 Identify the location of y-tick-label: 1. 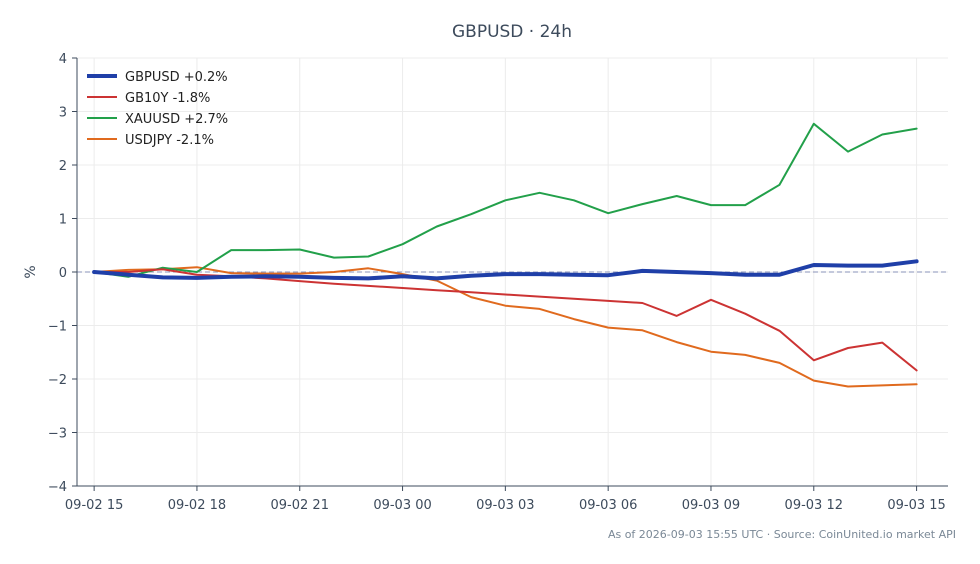
(63, 220).